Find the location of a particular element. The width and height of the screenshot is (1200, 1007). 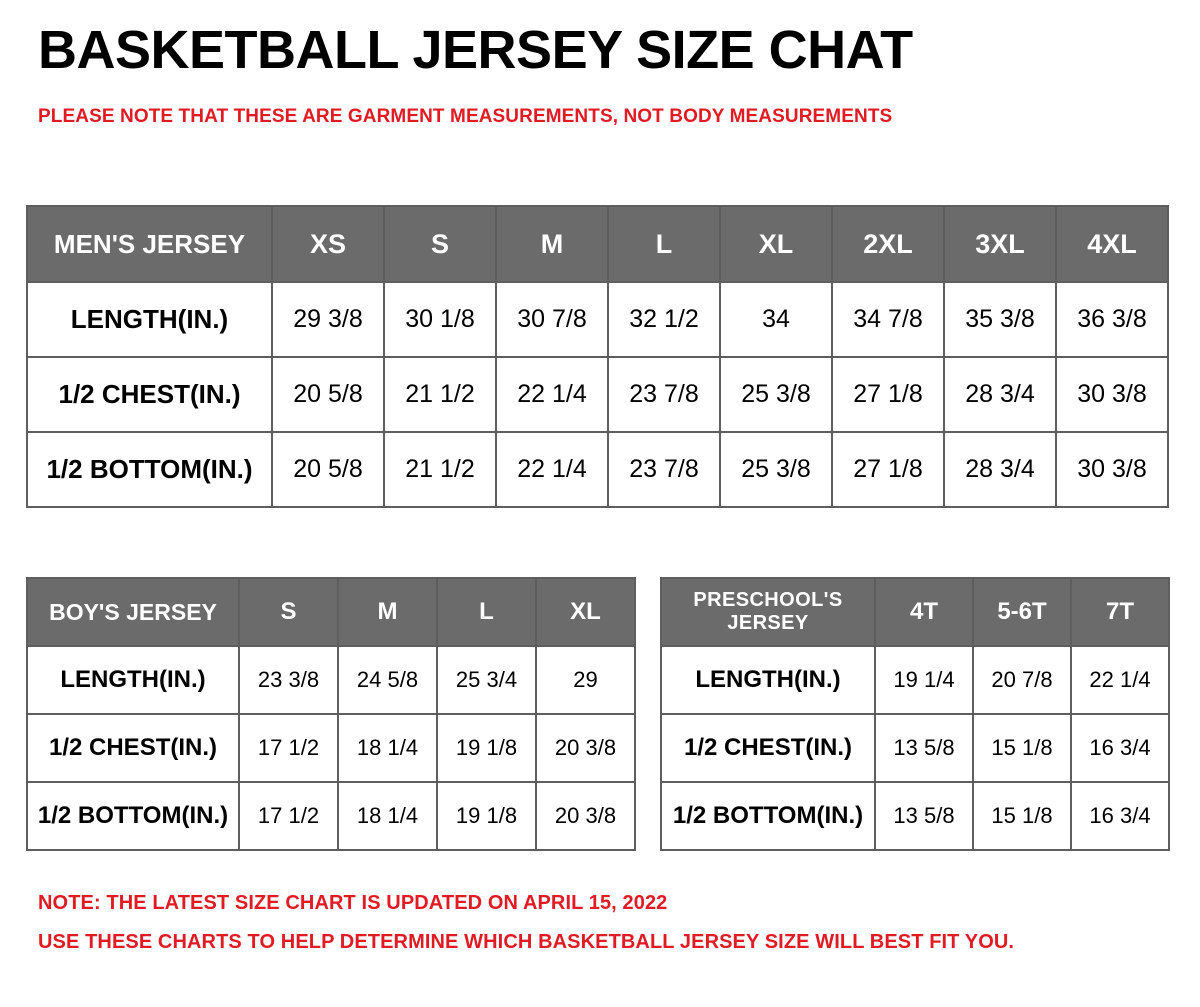

table-row: 1/2 CHEST(IN.) 17 1/2 18 1/4 19 1/8 20 3/8 is located at coordinates (331, 748).